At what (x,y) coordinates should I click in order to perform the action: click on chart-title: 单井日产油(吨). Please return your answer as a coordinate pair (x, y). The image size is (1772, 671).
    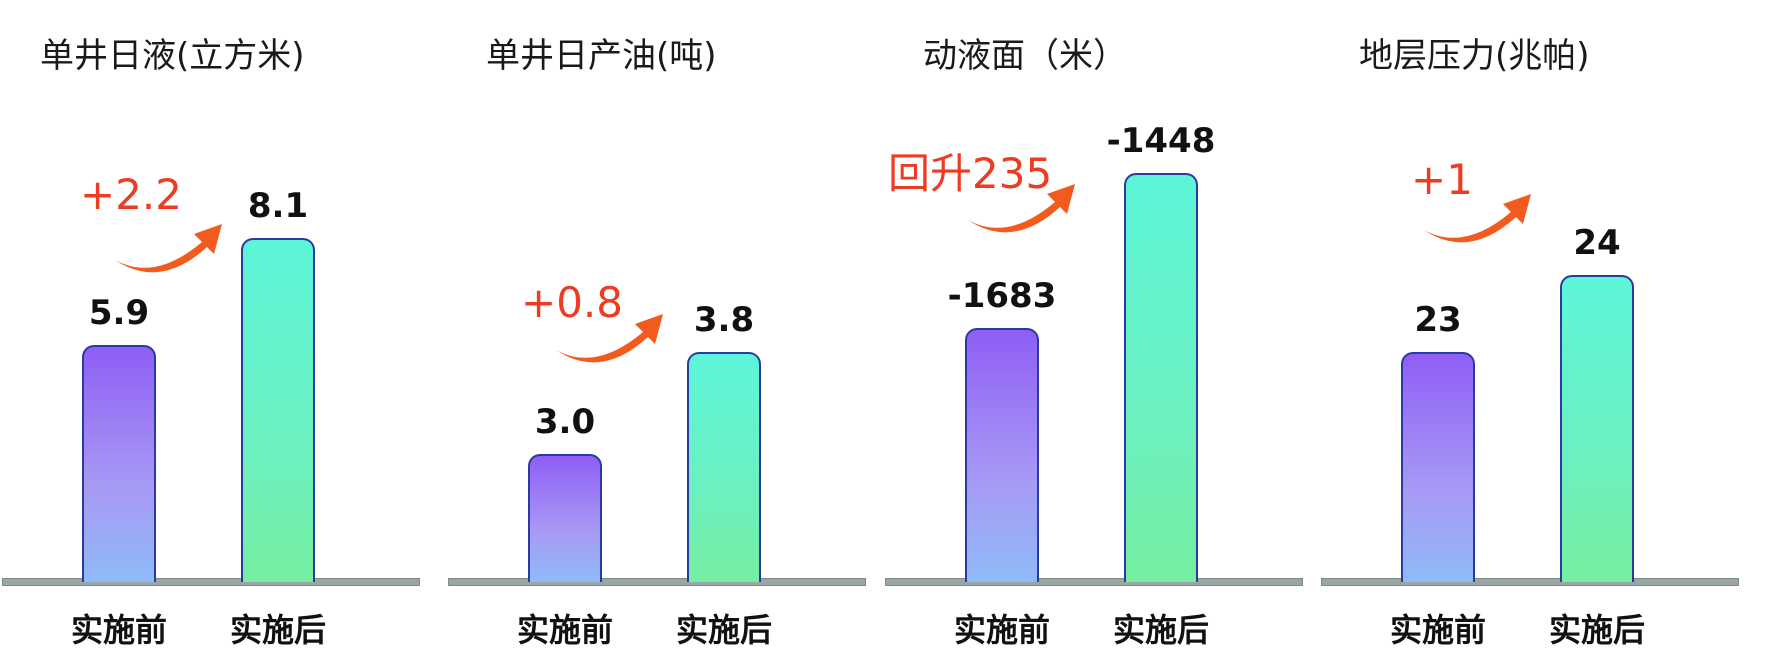
    Looking at the image, I should click on (601, 56).